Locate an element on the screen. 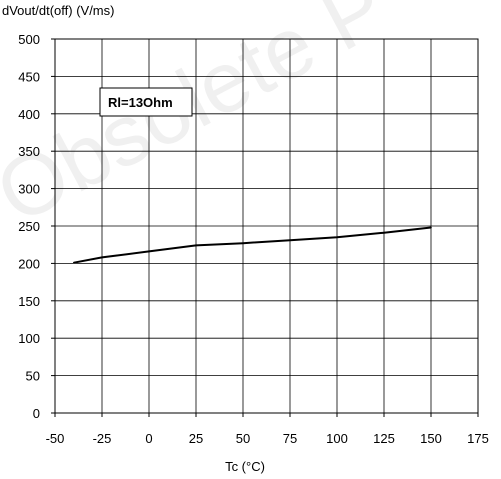 This screenshot has width=501, height=479. x-tick-label: -25 is located at coordinates (102, 438).